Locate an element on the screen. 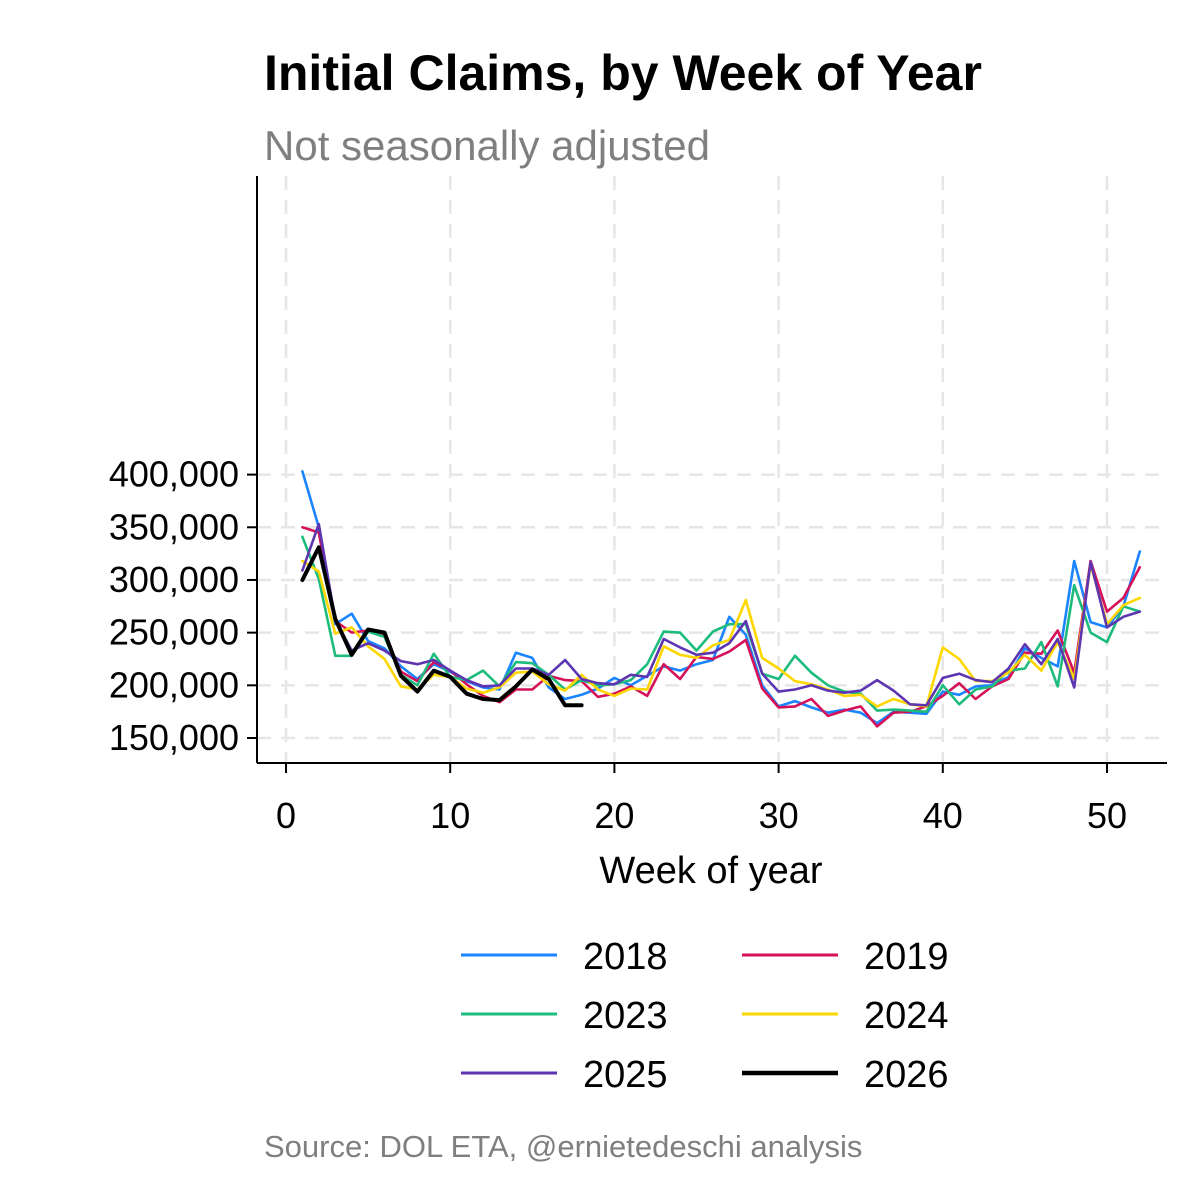  legend-label-2025: 2025 is located at coordinates (625, 1075).